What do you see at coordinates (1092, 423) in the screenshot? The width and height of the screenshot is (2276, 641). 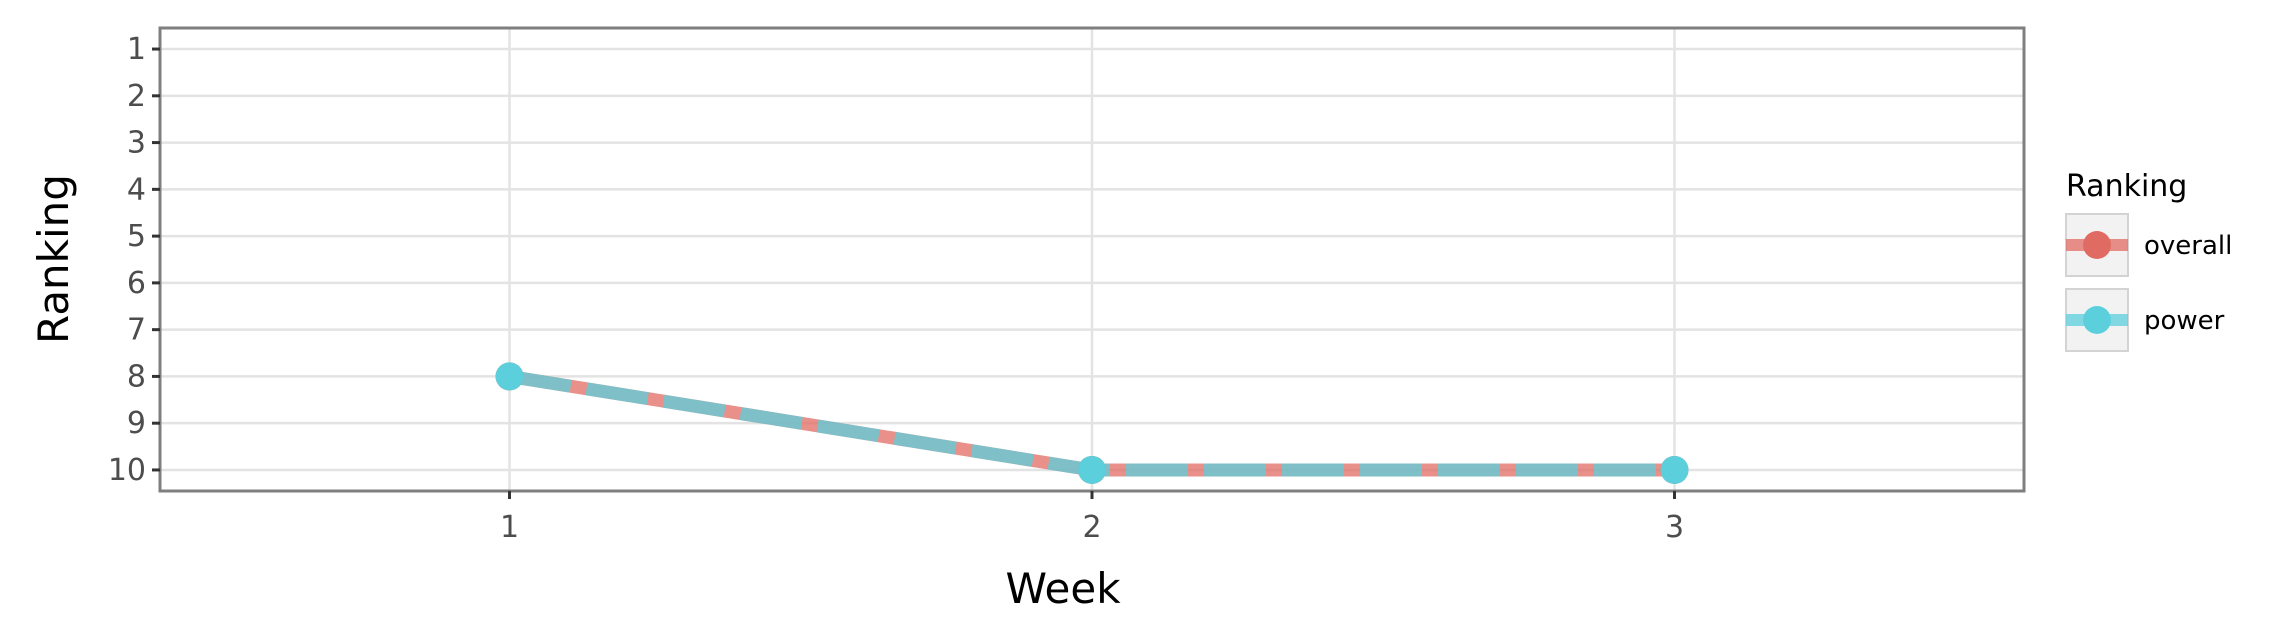 I see `data-points` at bounding box center [1092, 423].